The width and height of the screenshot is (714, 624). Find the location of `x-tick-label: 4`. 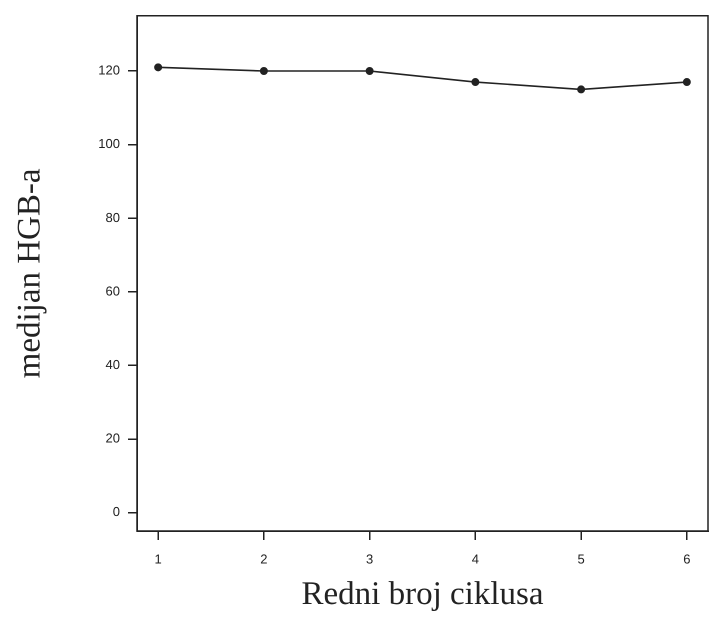

x-tick-label: 4 is located at coordinates (475, 558).